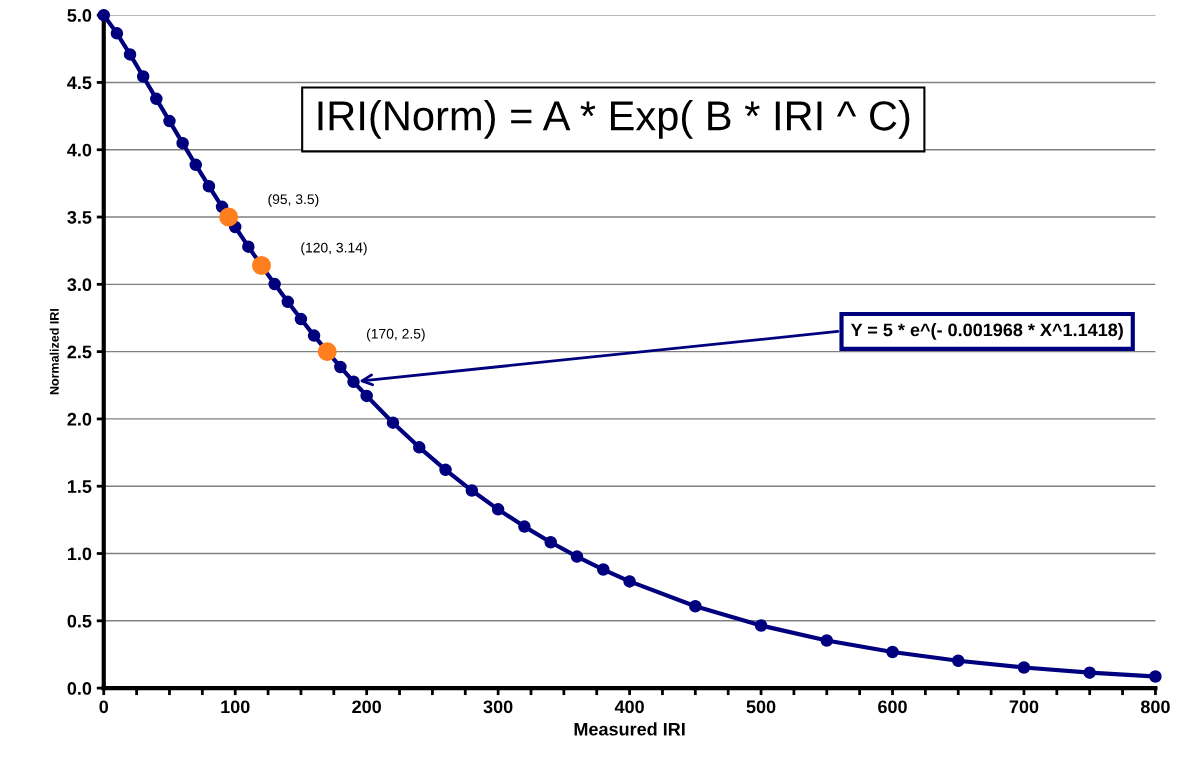  I want to click on y-tick-label: 2.5, so click(79, 352).